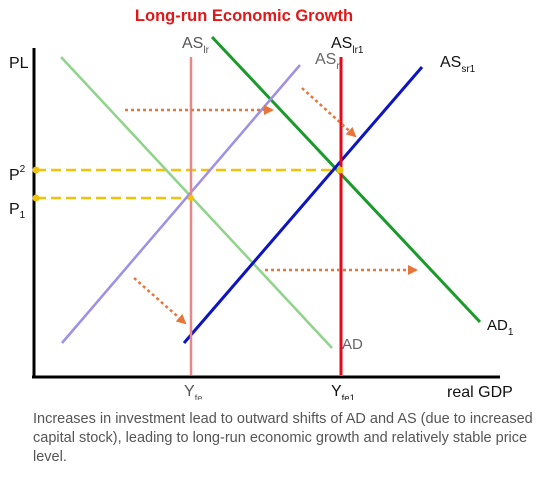 This screenshot has height=477, width=541. What do you see at coordinates (160, 301) in the screenshot?
I see `as-shift-arrow-lower` at bounding box center [160, 301].